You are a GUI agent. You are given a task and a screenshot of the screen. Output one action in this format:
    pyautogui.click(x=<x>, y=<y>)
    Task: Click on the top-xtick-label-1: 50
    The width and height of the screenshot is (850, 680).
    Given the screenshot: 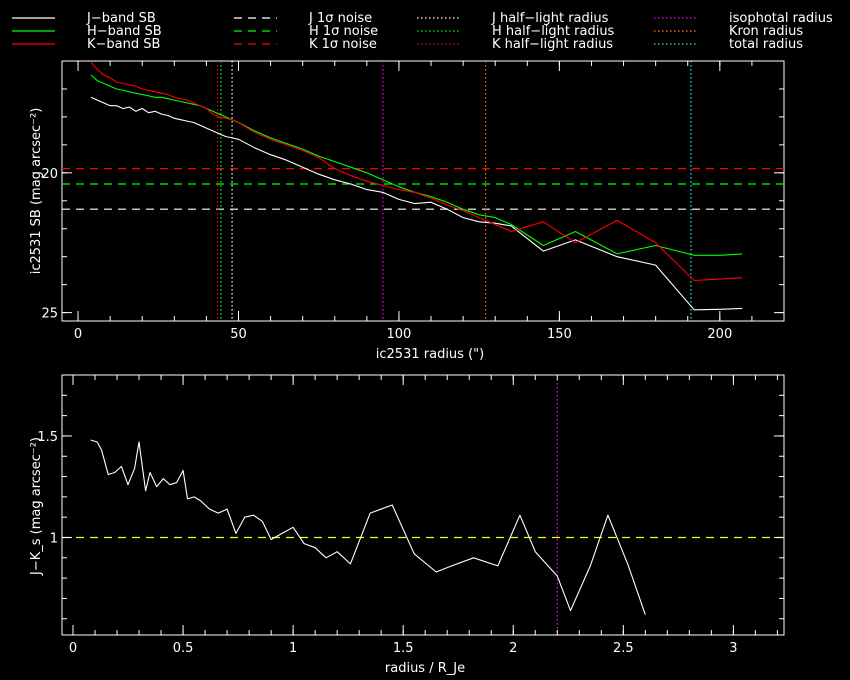 What is the action you would take?
    pyautogui.click(x=238, y=334)
    